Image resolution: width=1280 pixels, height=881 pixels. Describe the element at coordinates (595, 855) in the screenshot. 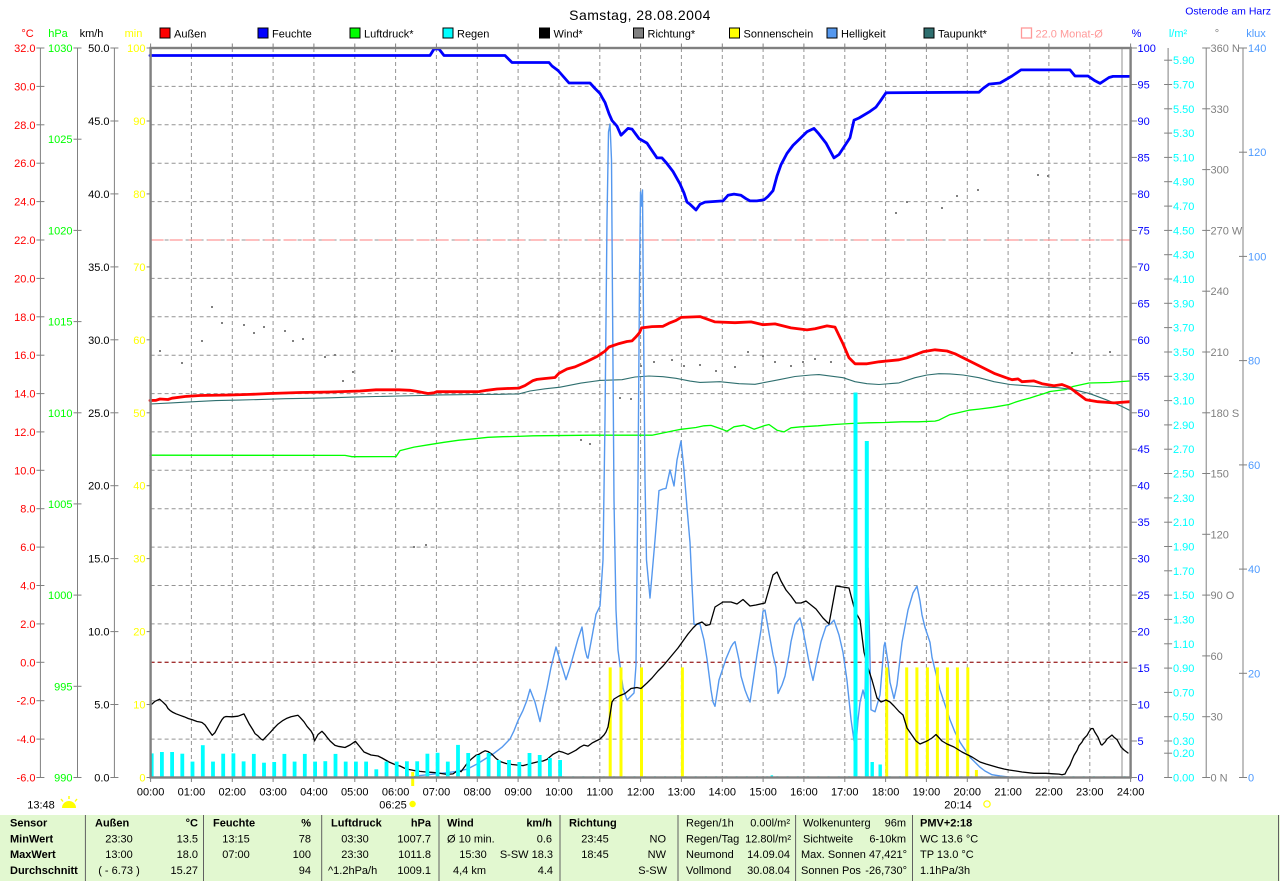

I see `svg-text: 18:45` at that location.